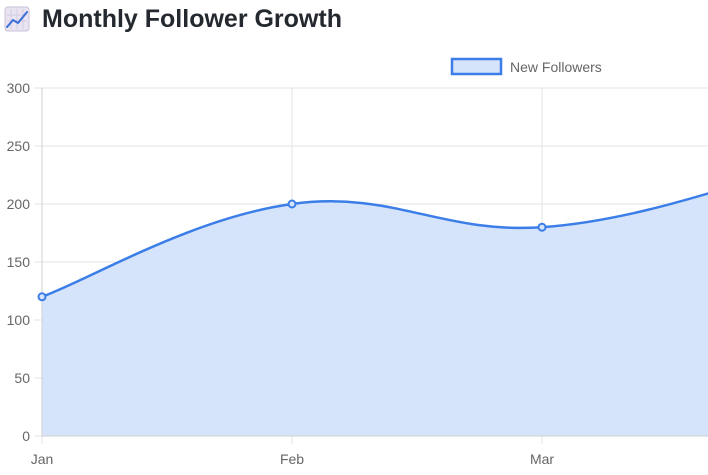  What do you see at coordinates (192, 18) in the screenshot?
I see `page-title: Monthly Follower Growth` at bounding box center [192, 18].